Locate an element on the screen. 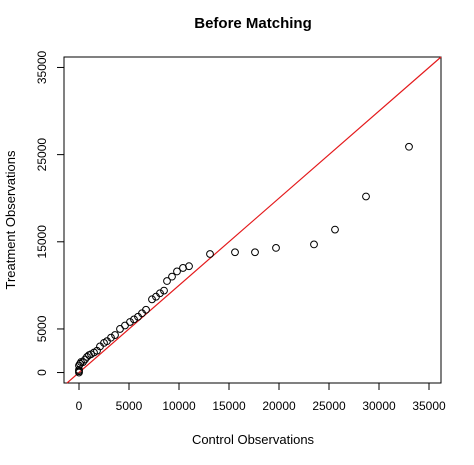 The image size is (474, 465). x-tick-label: 10000 is located at coordinates (179, 406).